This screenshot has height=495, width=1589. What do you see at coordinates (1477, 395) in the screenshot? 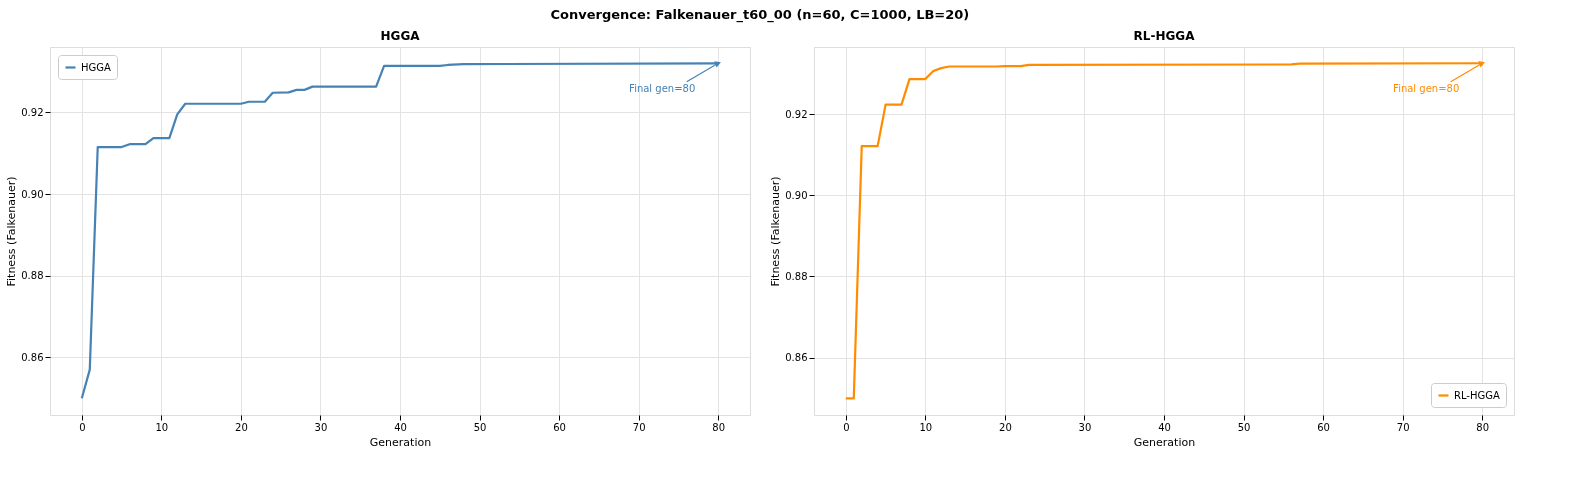
I see `legend-label: RL-HGGA` at bounding box center [1477, 395].